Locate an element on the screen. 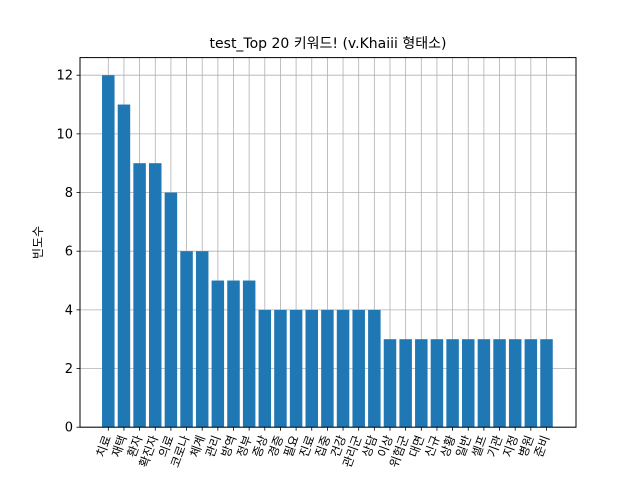  y-tick-label: 12 is located at coordinates (64, 76).